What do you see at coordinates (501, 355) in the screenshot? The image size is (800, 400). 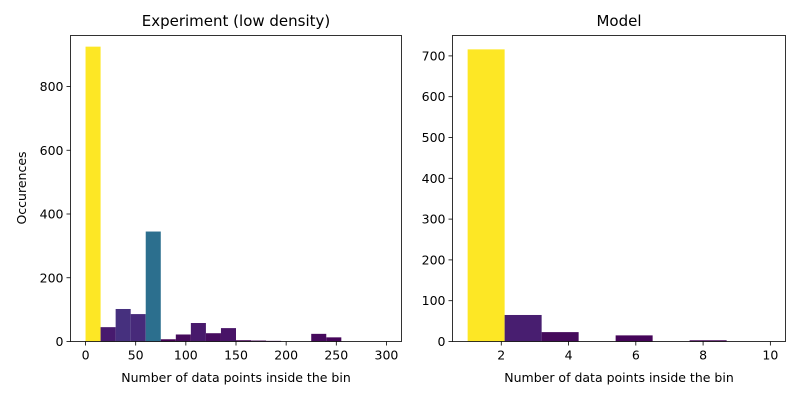 I see `right-x-tick-label-0: 2` at bounding box center [501, 355].